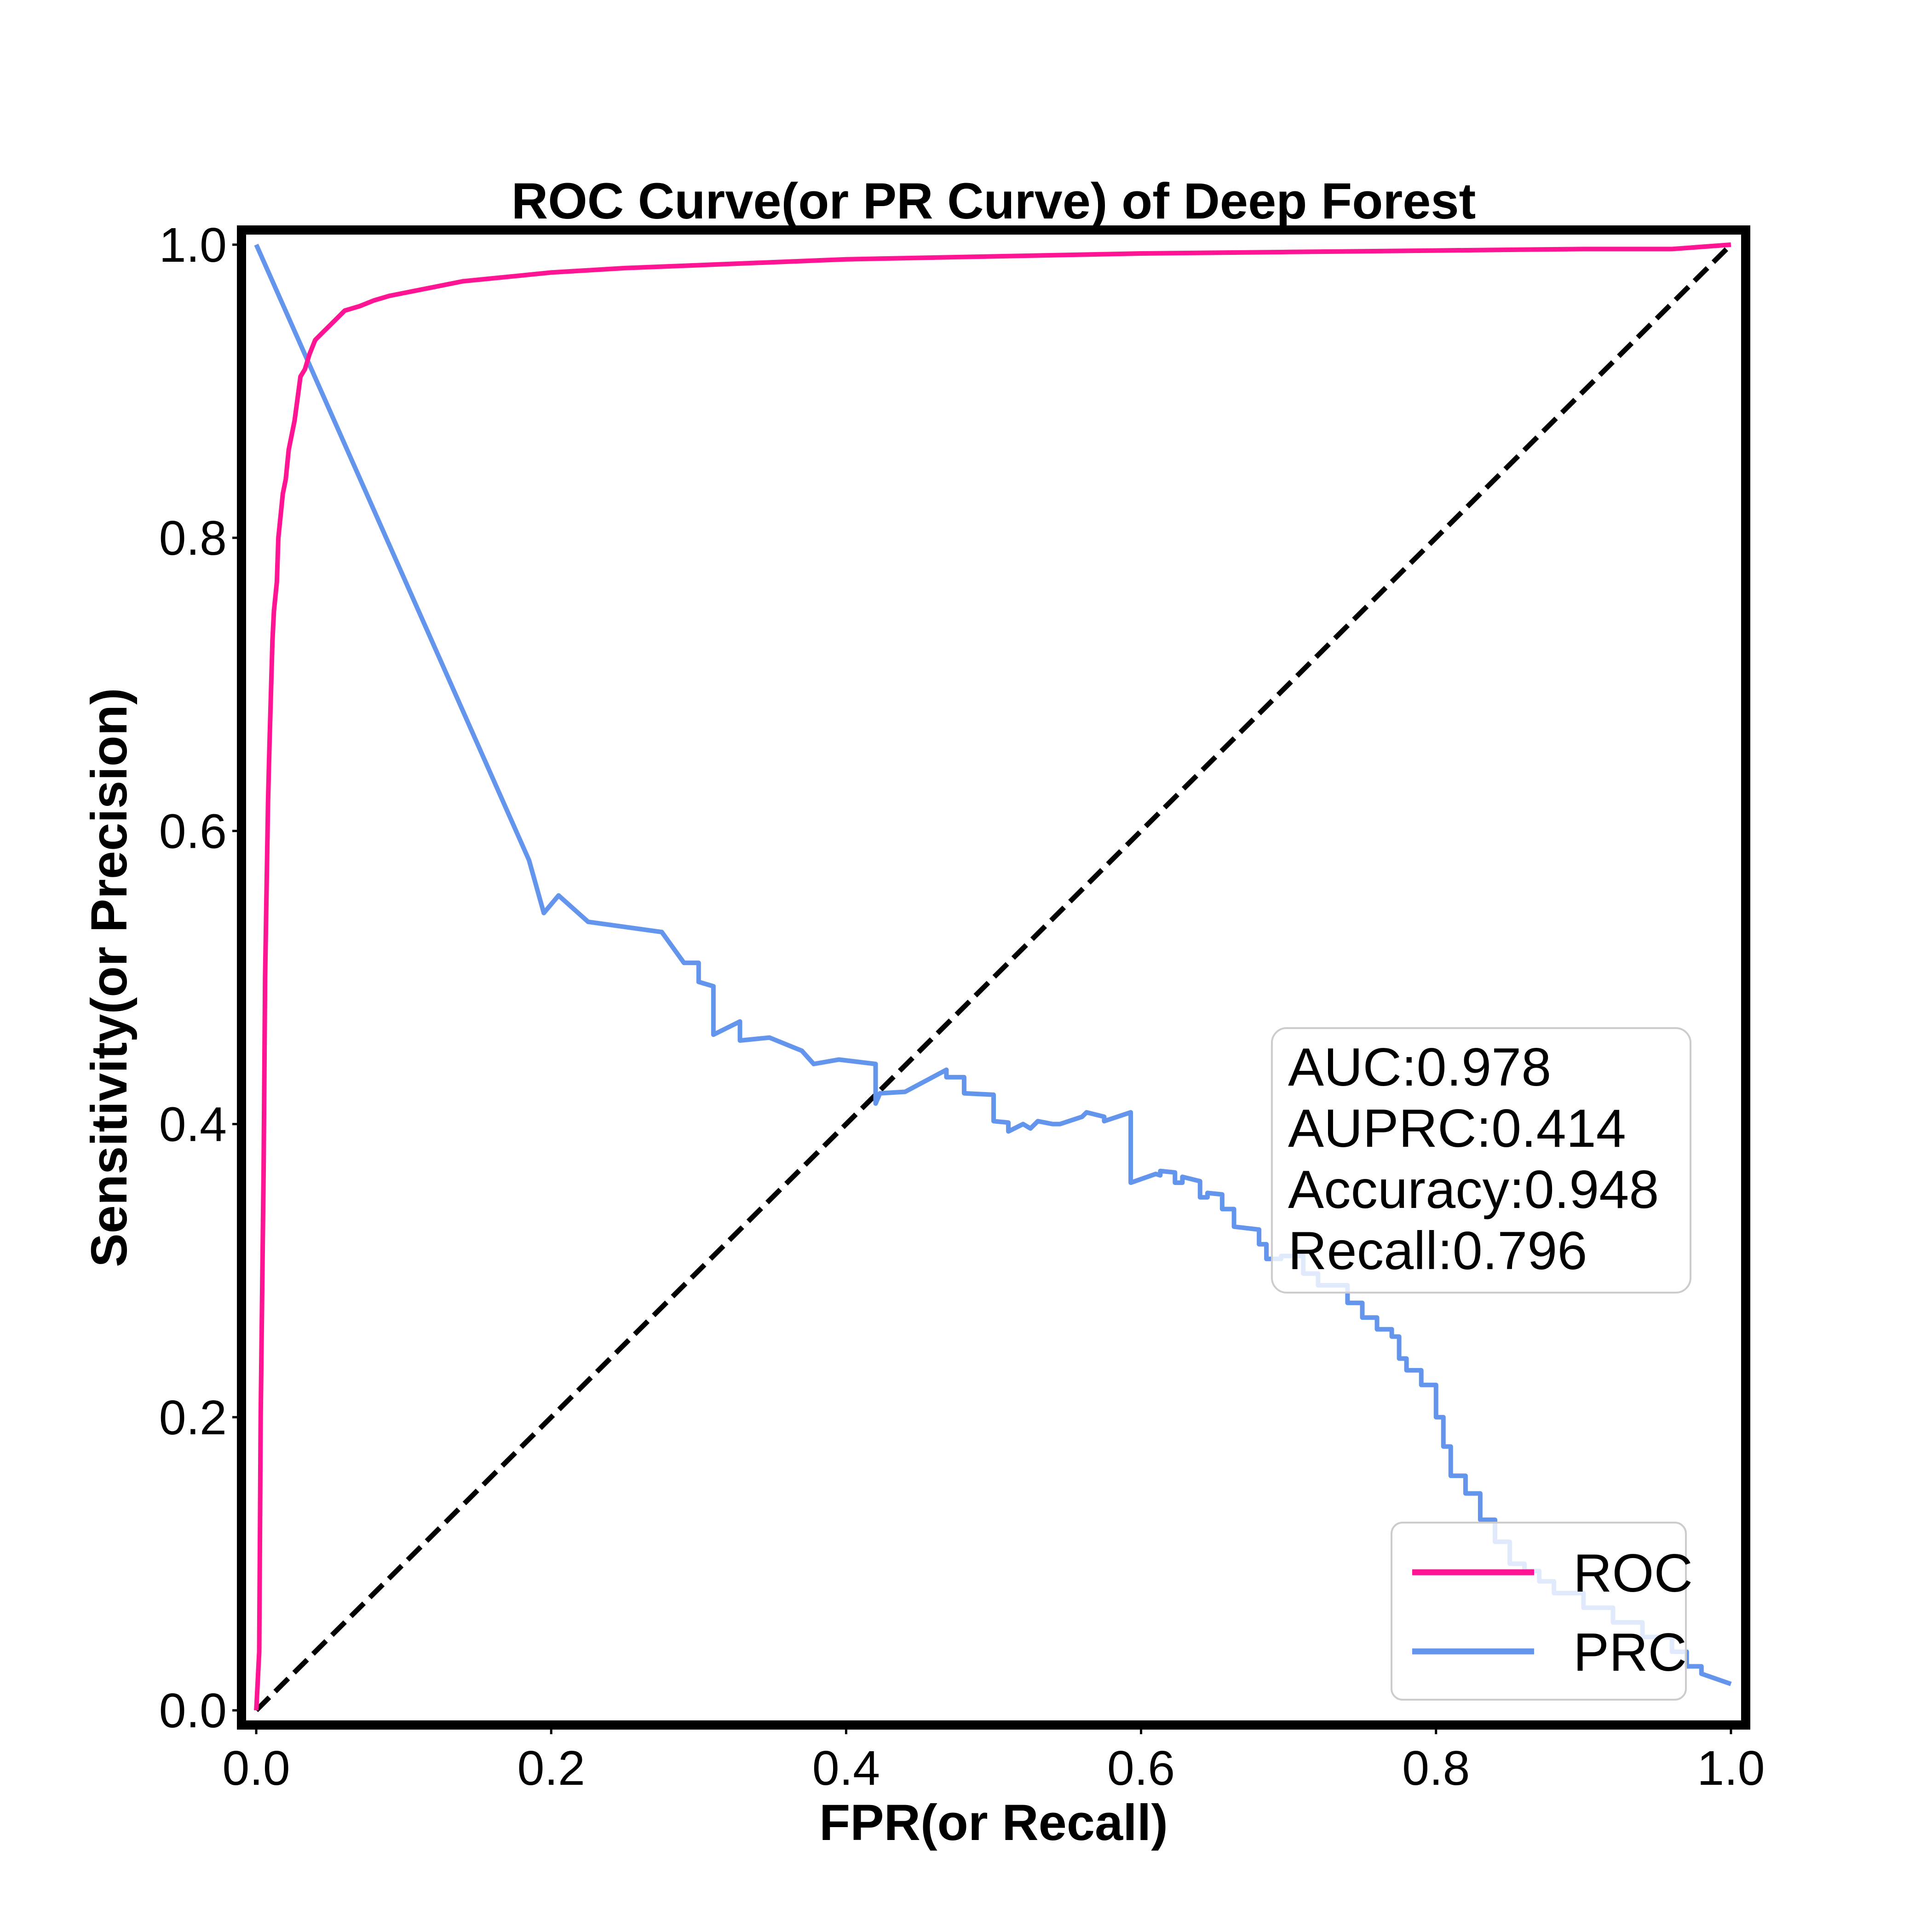  What do you see at coordinates (1731, 1768) in the screenshot?
I see `x-tick-label: 1.0` at bounding box center [1731, 1768].